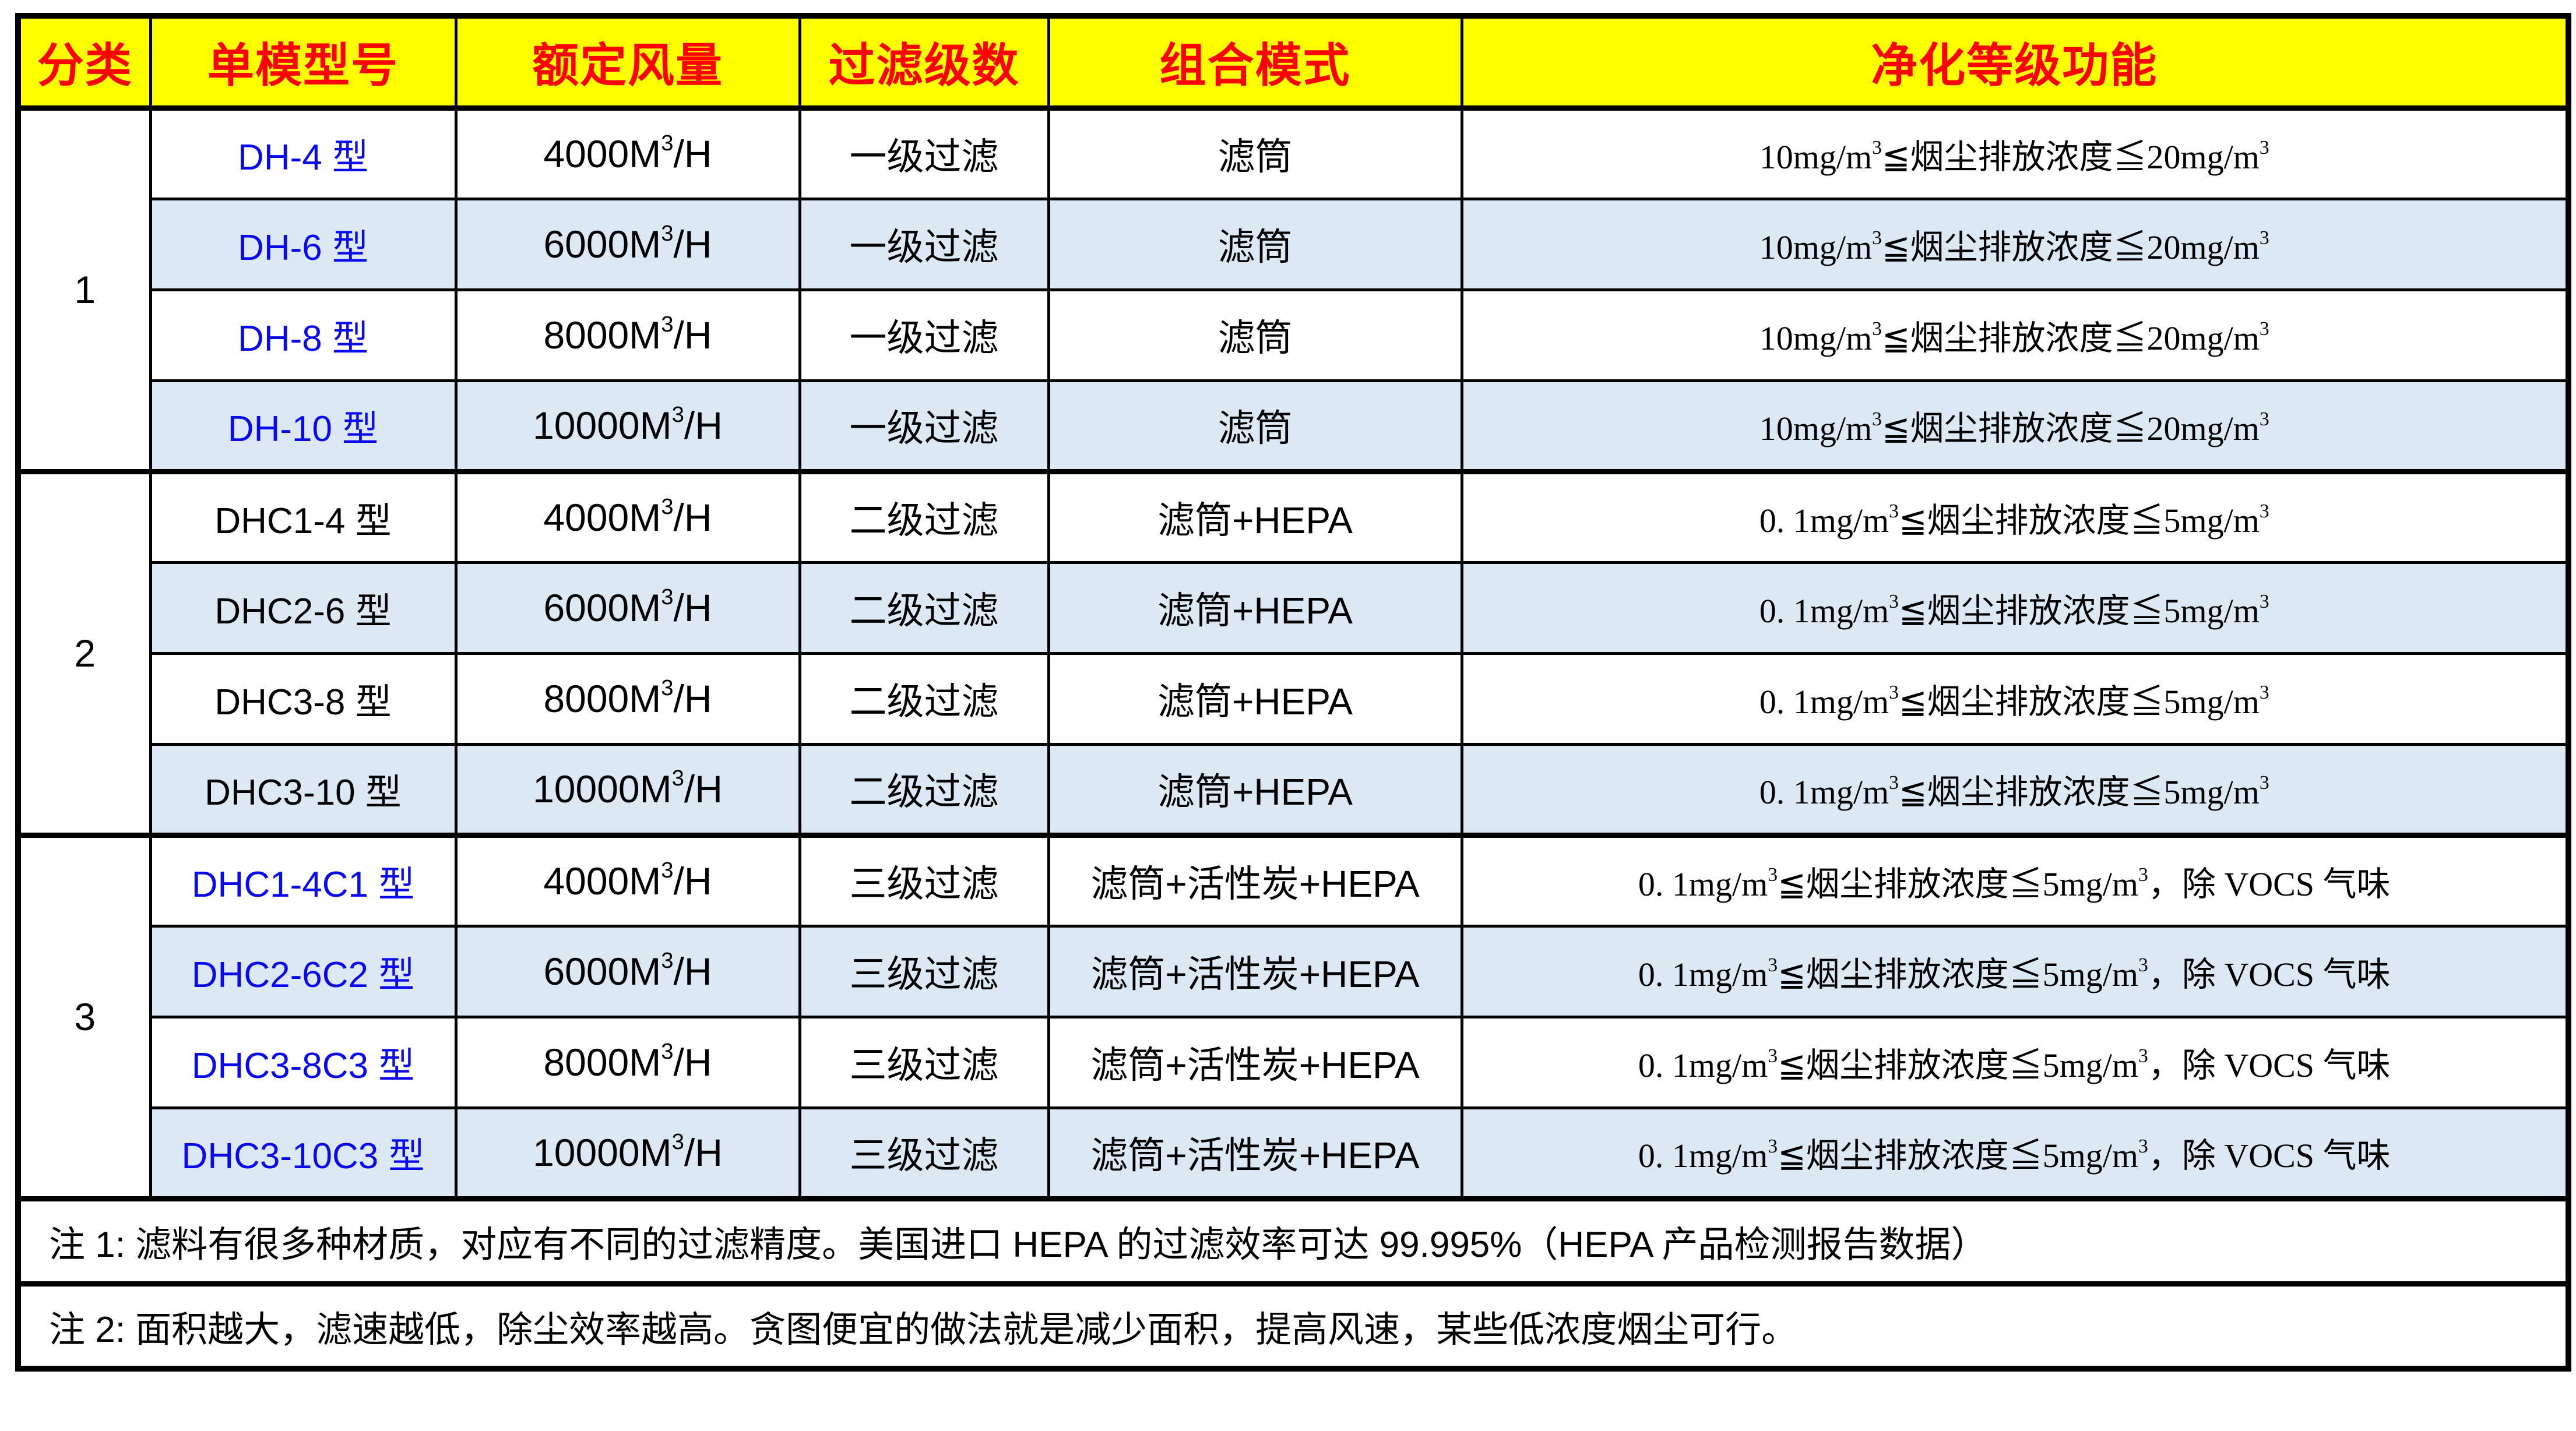  Describe the element at coordinates (303, 152) in the screenshot. I see `model-link: DH-4 型` at that location.